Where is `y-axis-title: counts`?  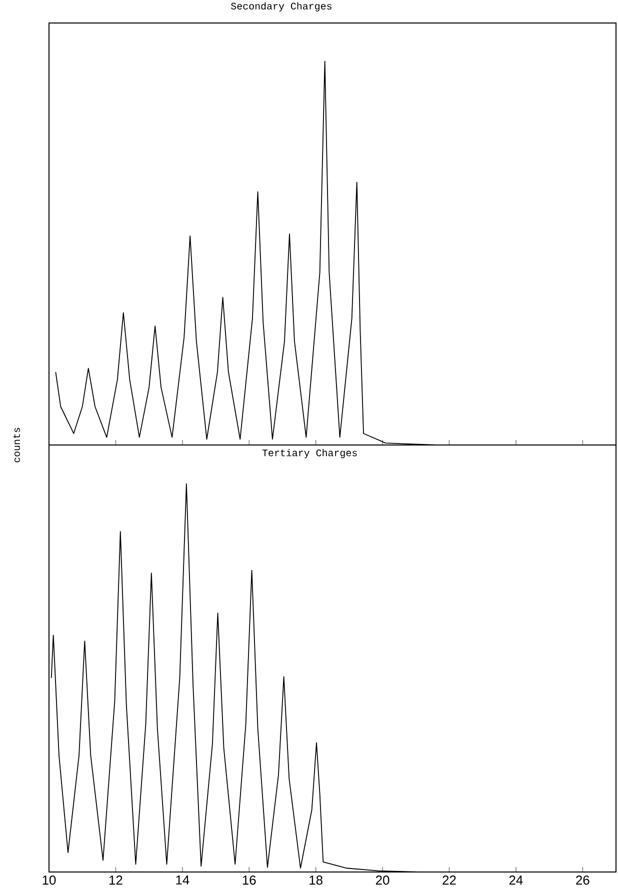 y-axis-title: counts is located at coordinates (16, 445).